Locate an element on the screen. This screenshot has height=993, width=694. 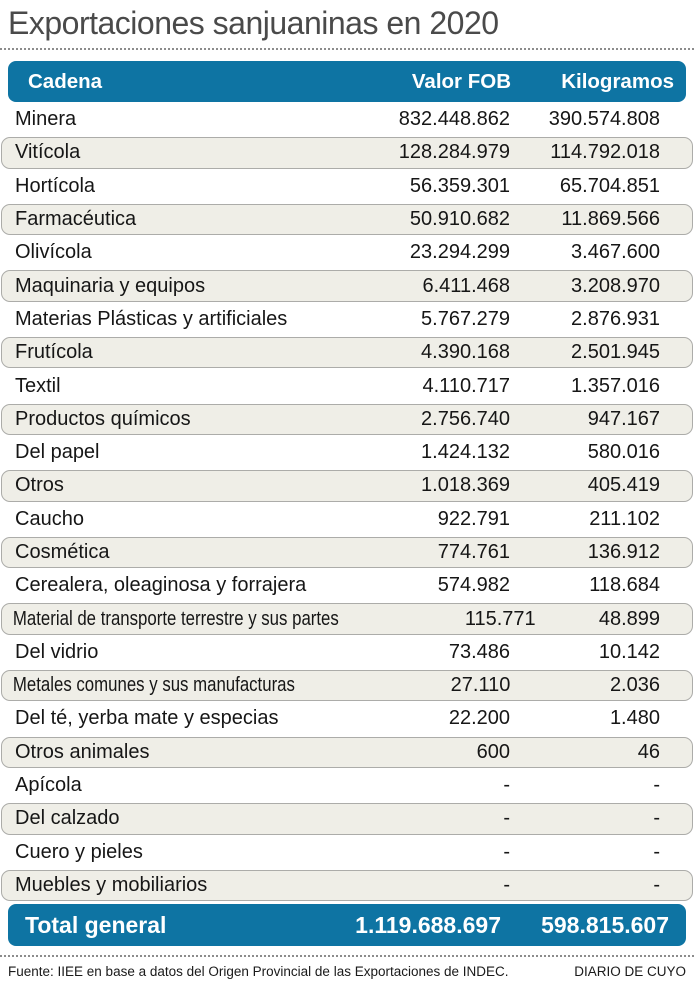
row-valor-fob-value: 1.018.369 is located at coordinates (465, 485).